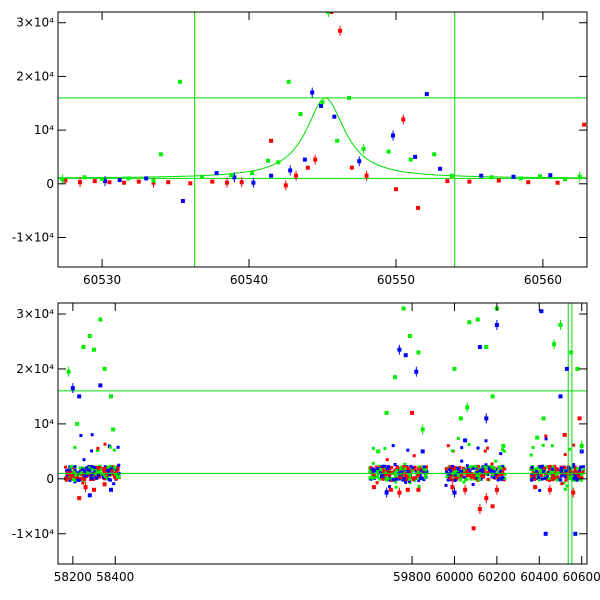 The height and width of the screenshot is (600, 600). What do you see at coordinates (322, 138) in the screenshot?
I see `model-curve` at bounding box center [322, 138].